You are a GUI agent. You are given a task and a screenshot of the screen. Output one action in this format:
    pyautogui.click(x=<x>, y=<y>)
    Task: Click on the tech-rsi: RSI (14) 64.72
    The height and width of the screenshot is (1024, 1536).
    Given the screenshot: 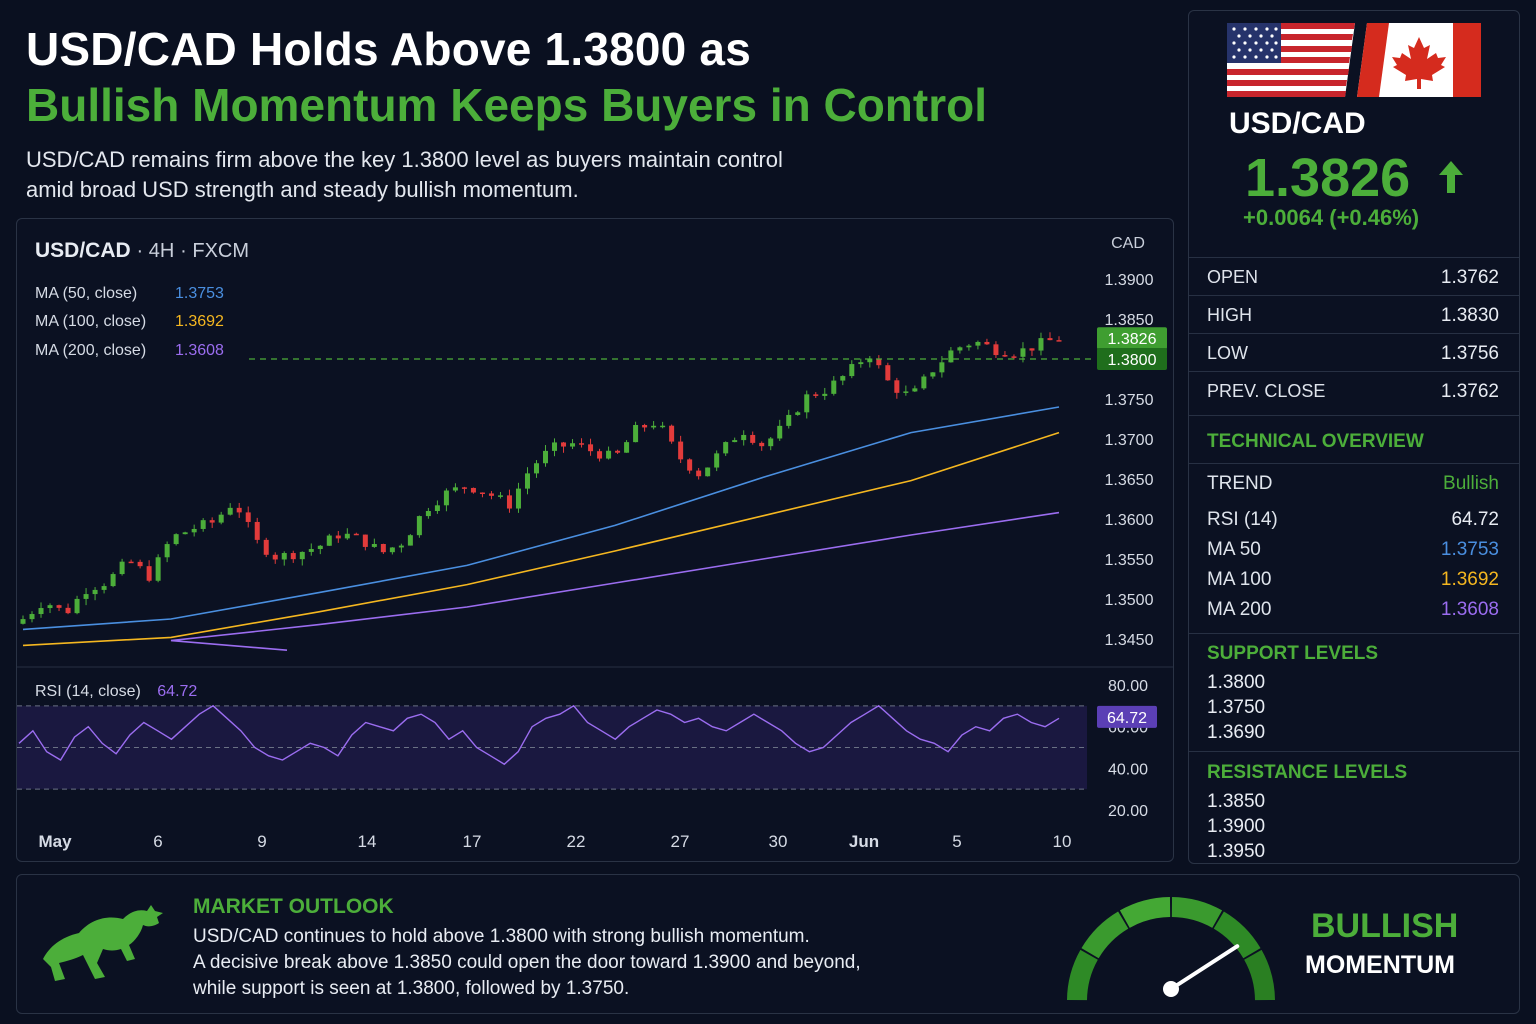 What is the action you would take?
    pyautogui.click(x=1354, y=520)
    